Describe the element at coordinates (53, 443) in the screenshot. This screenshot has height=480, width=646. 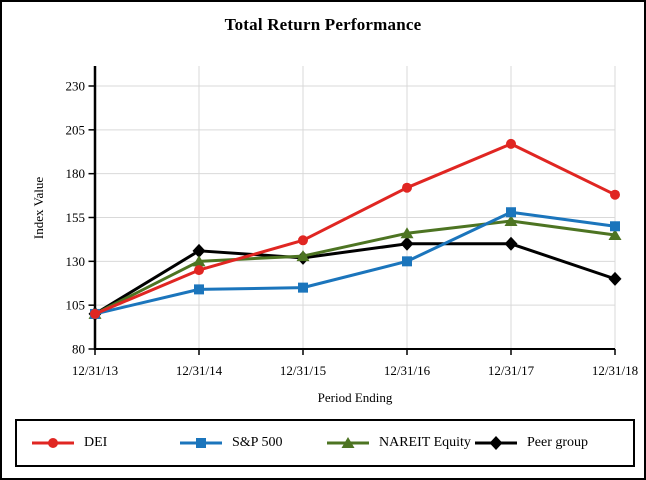
I see `legend-marker-circle-icon` at that location.